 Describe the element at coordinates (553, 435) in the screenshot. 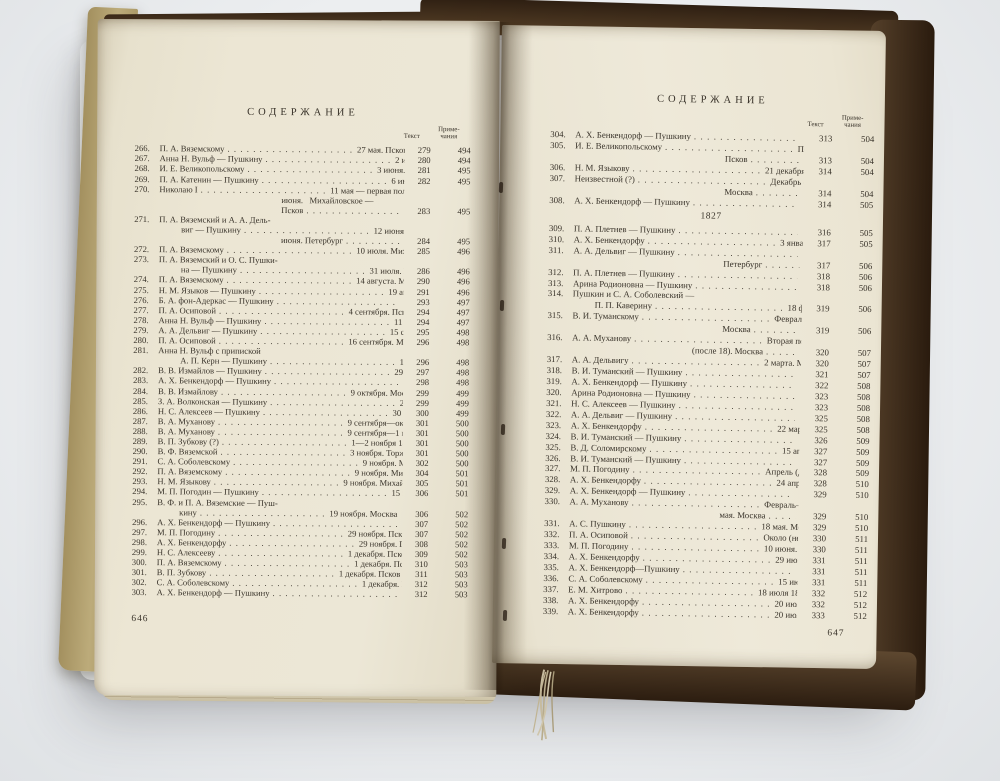

I see `entry-number: 324.` at that location.